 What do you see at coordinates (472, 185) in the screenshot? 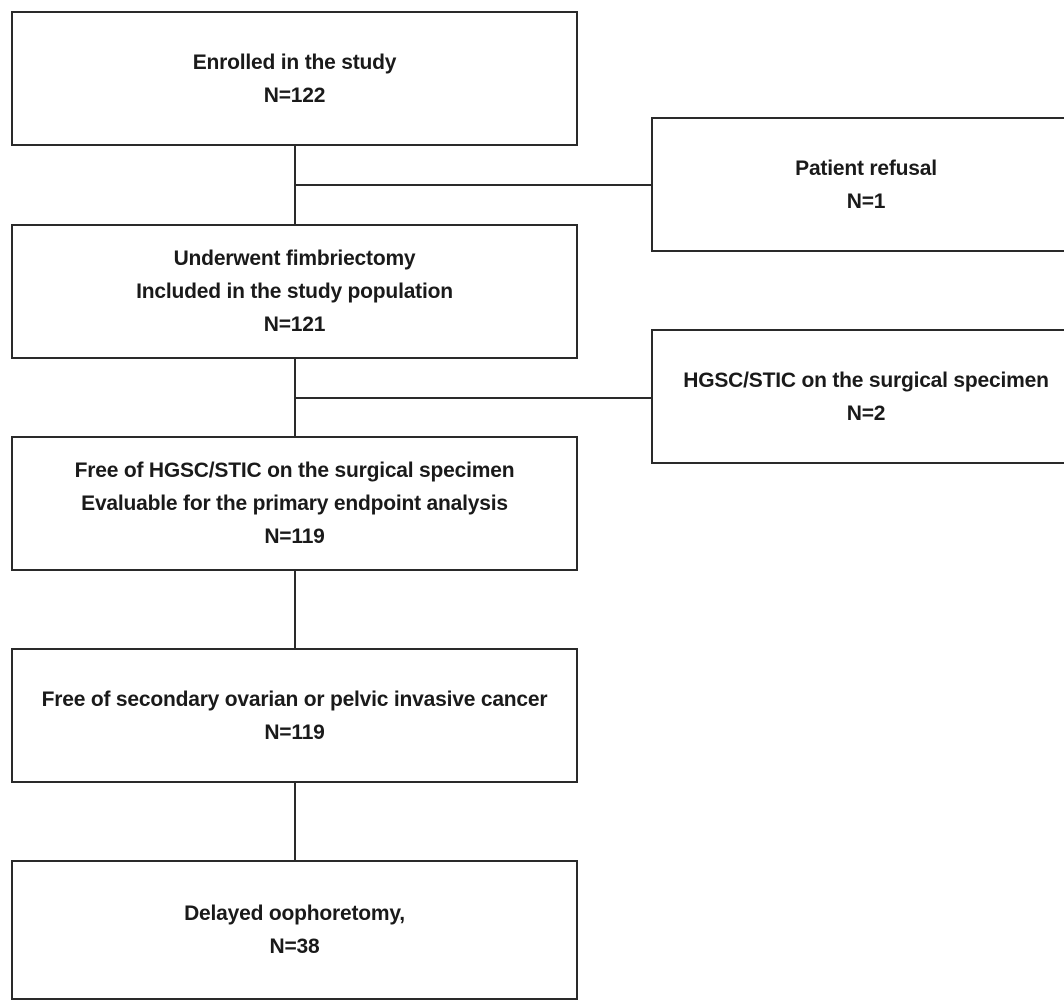
I see `connector-to-patient-refusal` at bounding box center [472, 185].